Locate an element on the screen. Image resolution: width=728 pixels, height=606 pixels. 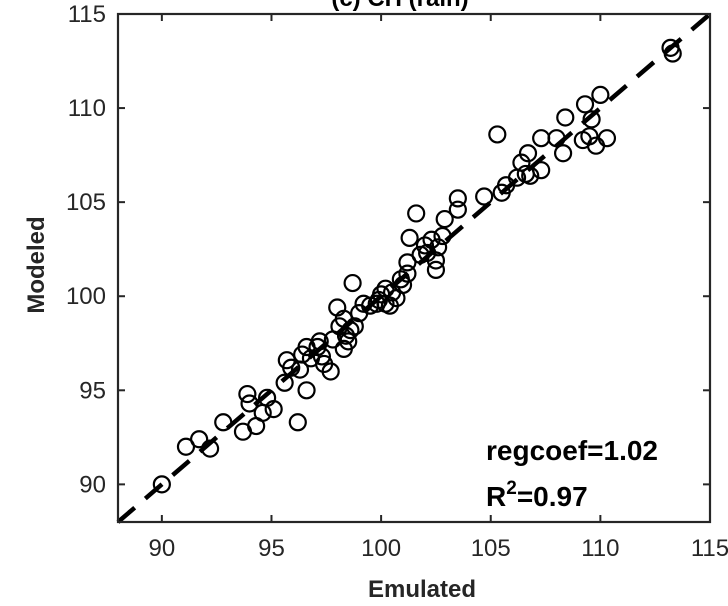
y-tick-label: 100 is located at coordinates (86, 296).